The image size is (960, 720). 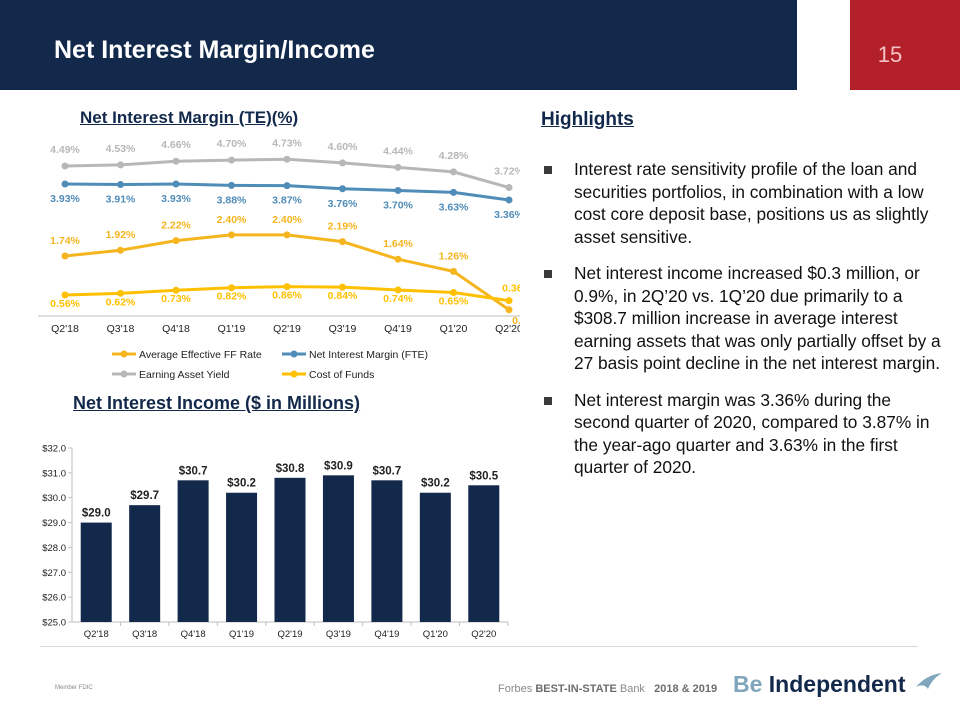 I want to click on forbes-award-name: BEST-IN-STATE, so click(x=576, y=689).